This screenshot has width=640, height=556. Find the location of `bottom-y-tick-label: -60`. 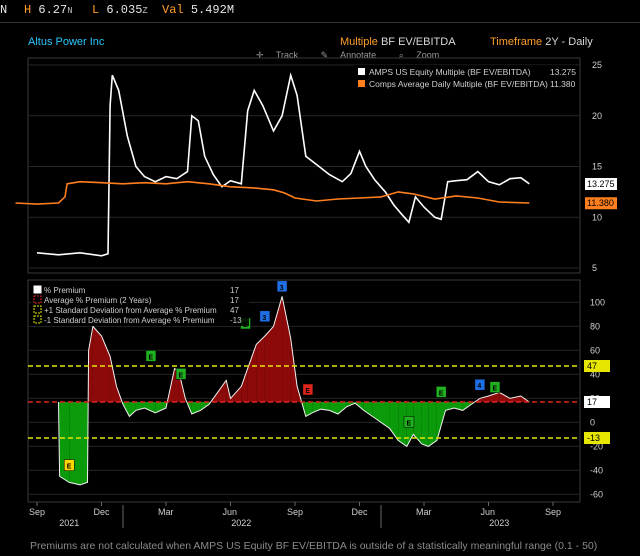

bottom-y-tick-label: -60 is located at coordinates (596, 494).